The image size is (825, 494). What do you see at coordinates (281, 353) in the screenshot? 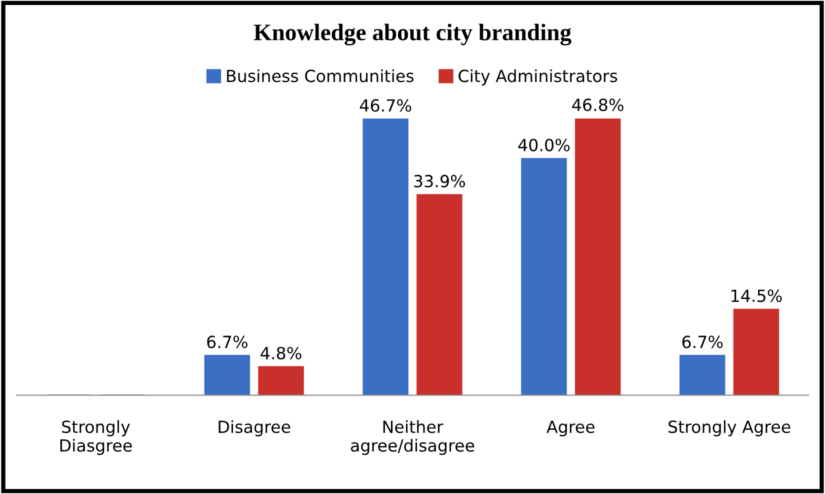
I see `data-label: 4.8%` at bounding box center [281, 353].